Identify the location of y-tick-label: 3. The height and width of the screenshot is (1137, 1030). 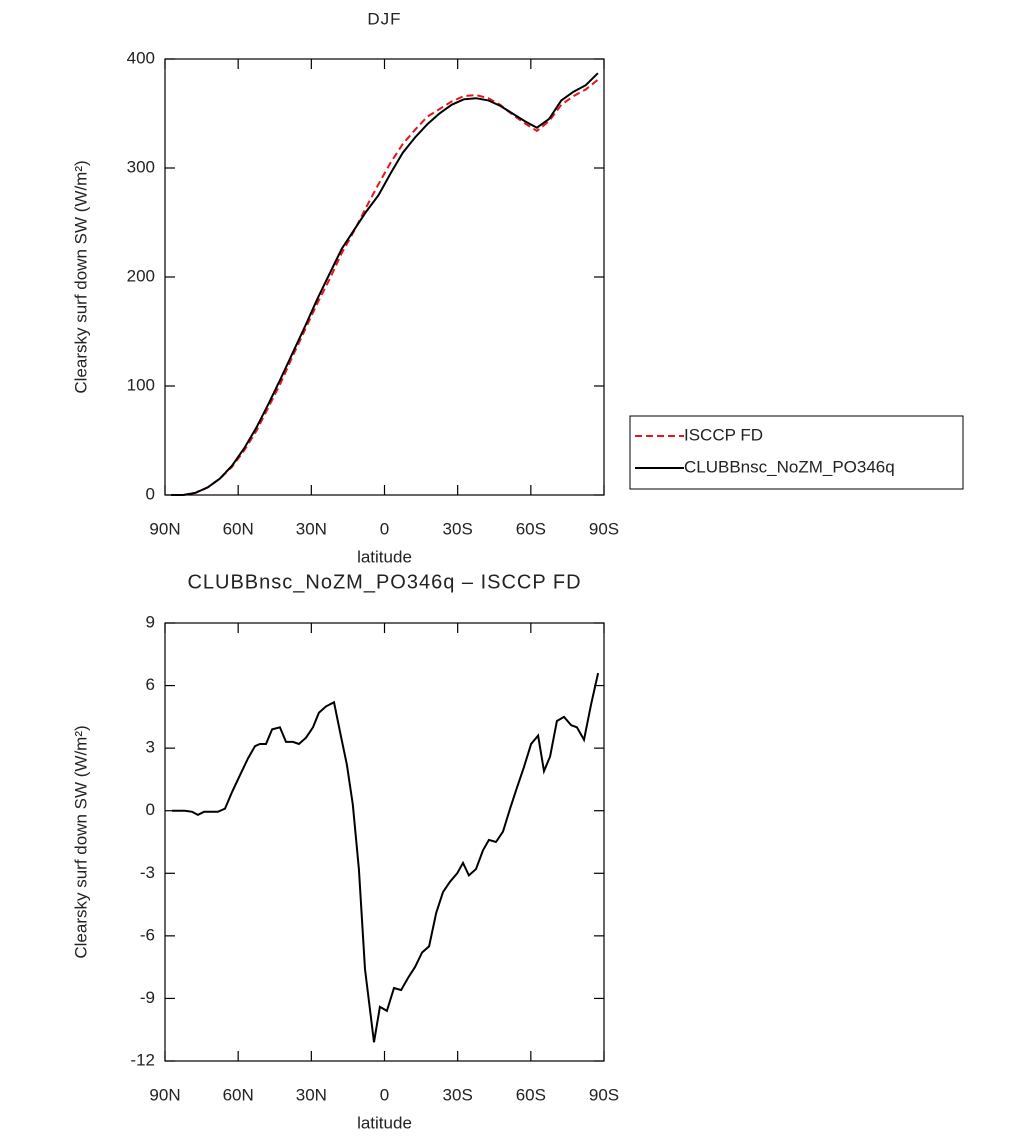
(150, 747).